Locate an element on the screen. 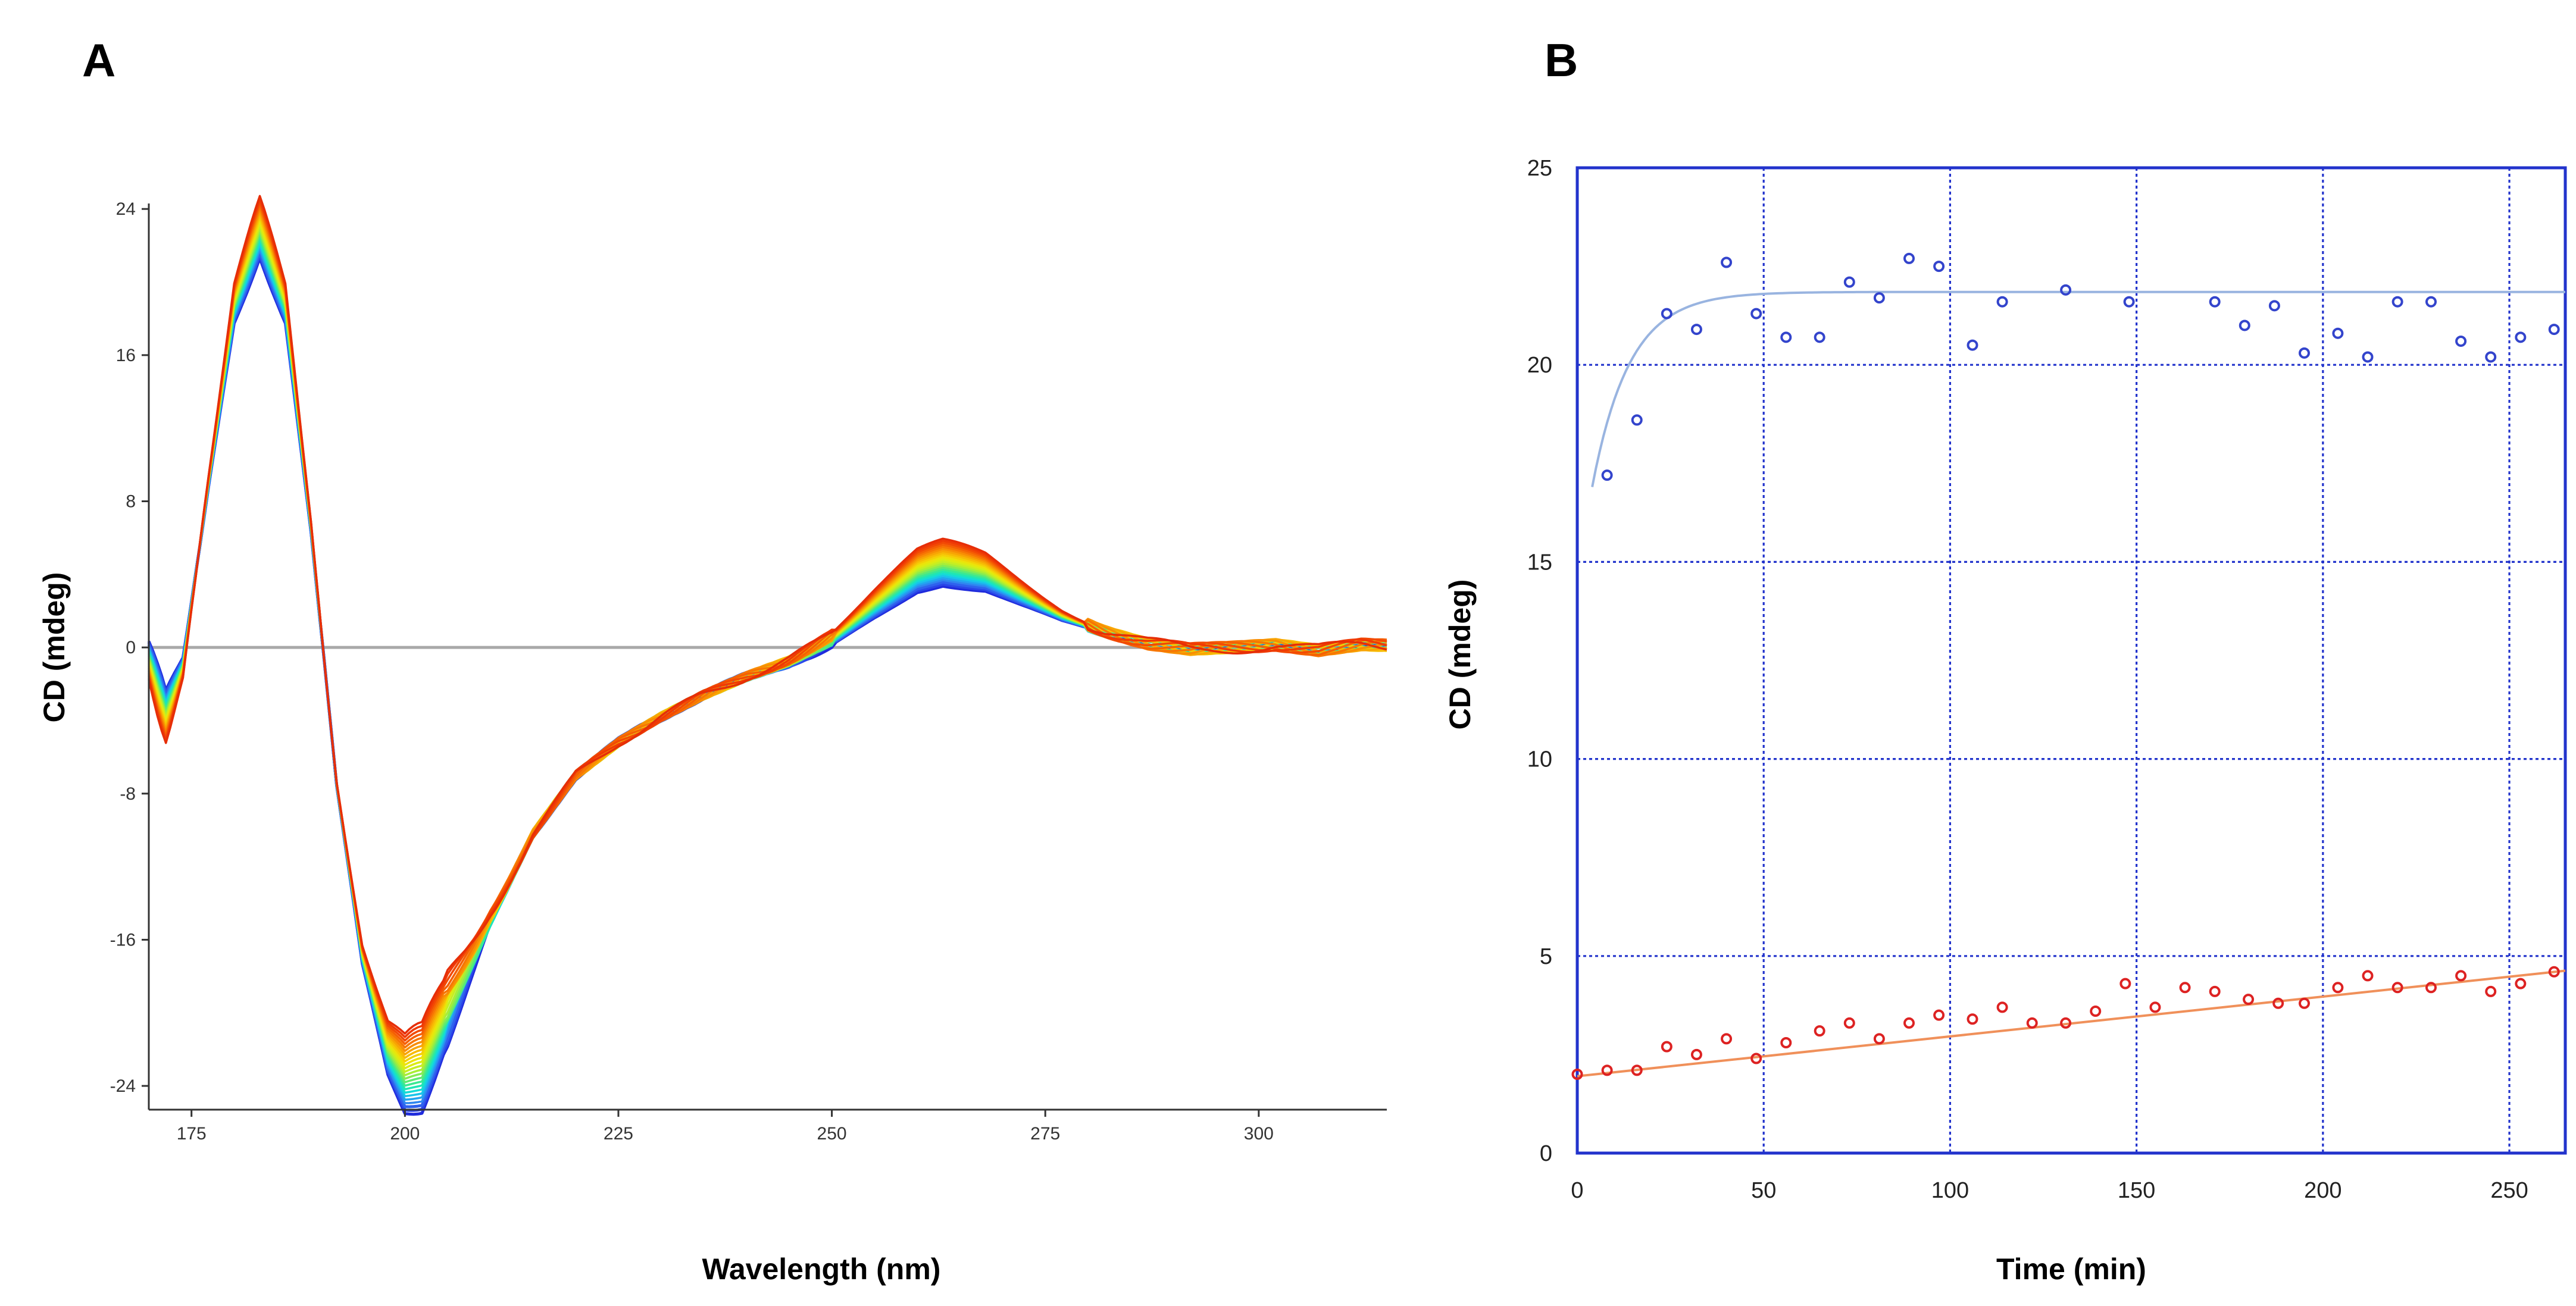  x-tick-label-175: 175 is located at coordinates (192, 1134).